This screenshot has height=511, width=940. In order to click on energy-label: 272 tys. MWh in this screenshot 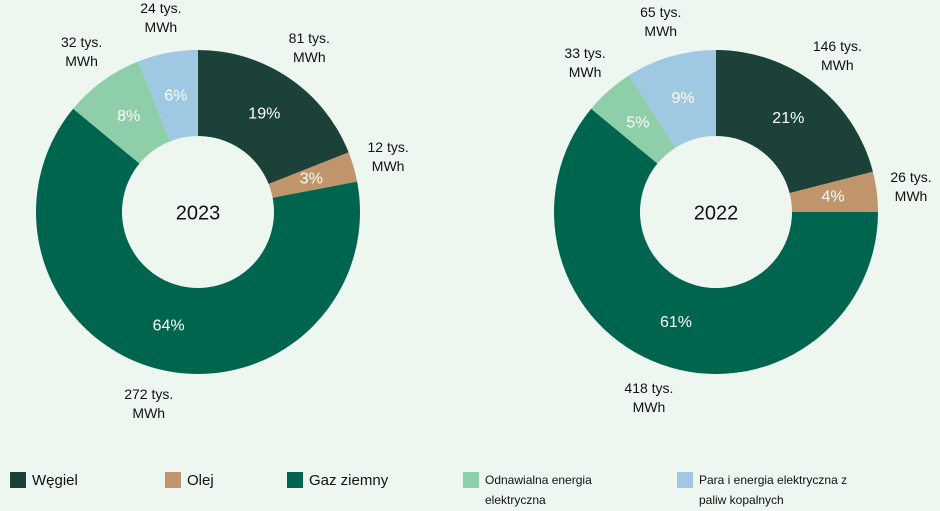, I will do `click(149, 403)`.